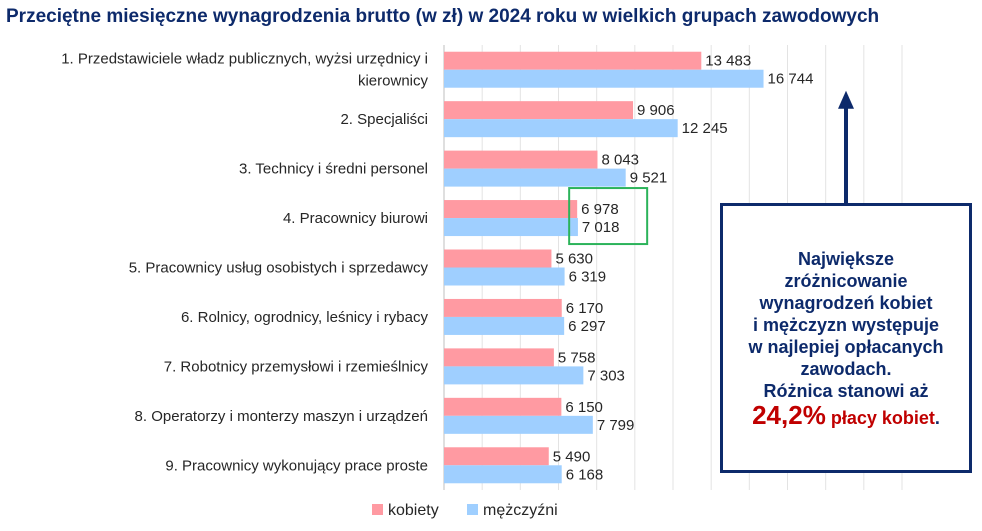 This screenshot has width=982, height=531. Describe the element at coordinates (585, 308) in the screenshot. I see `data-label: 6 170` at that location.